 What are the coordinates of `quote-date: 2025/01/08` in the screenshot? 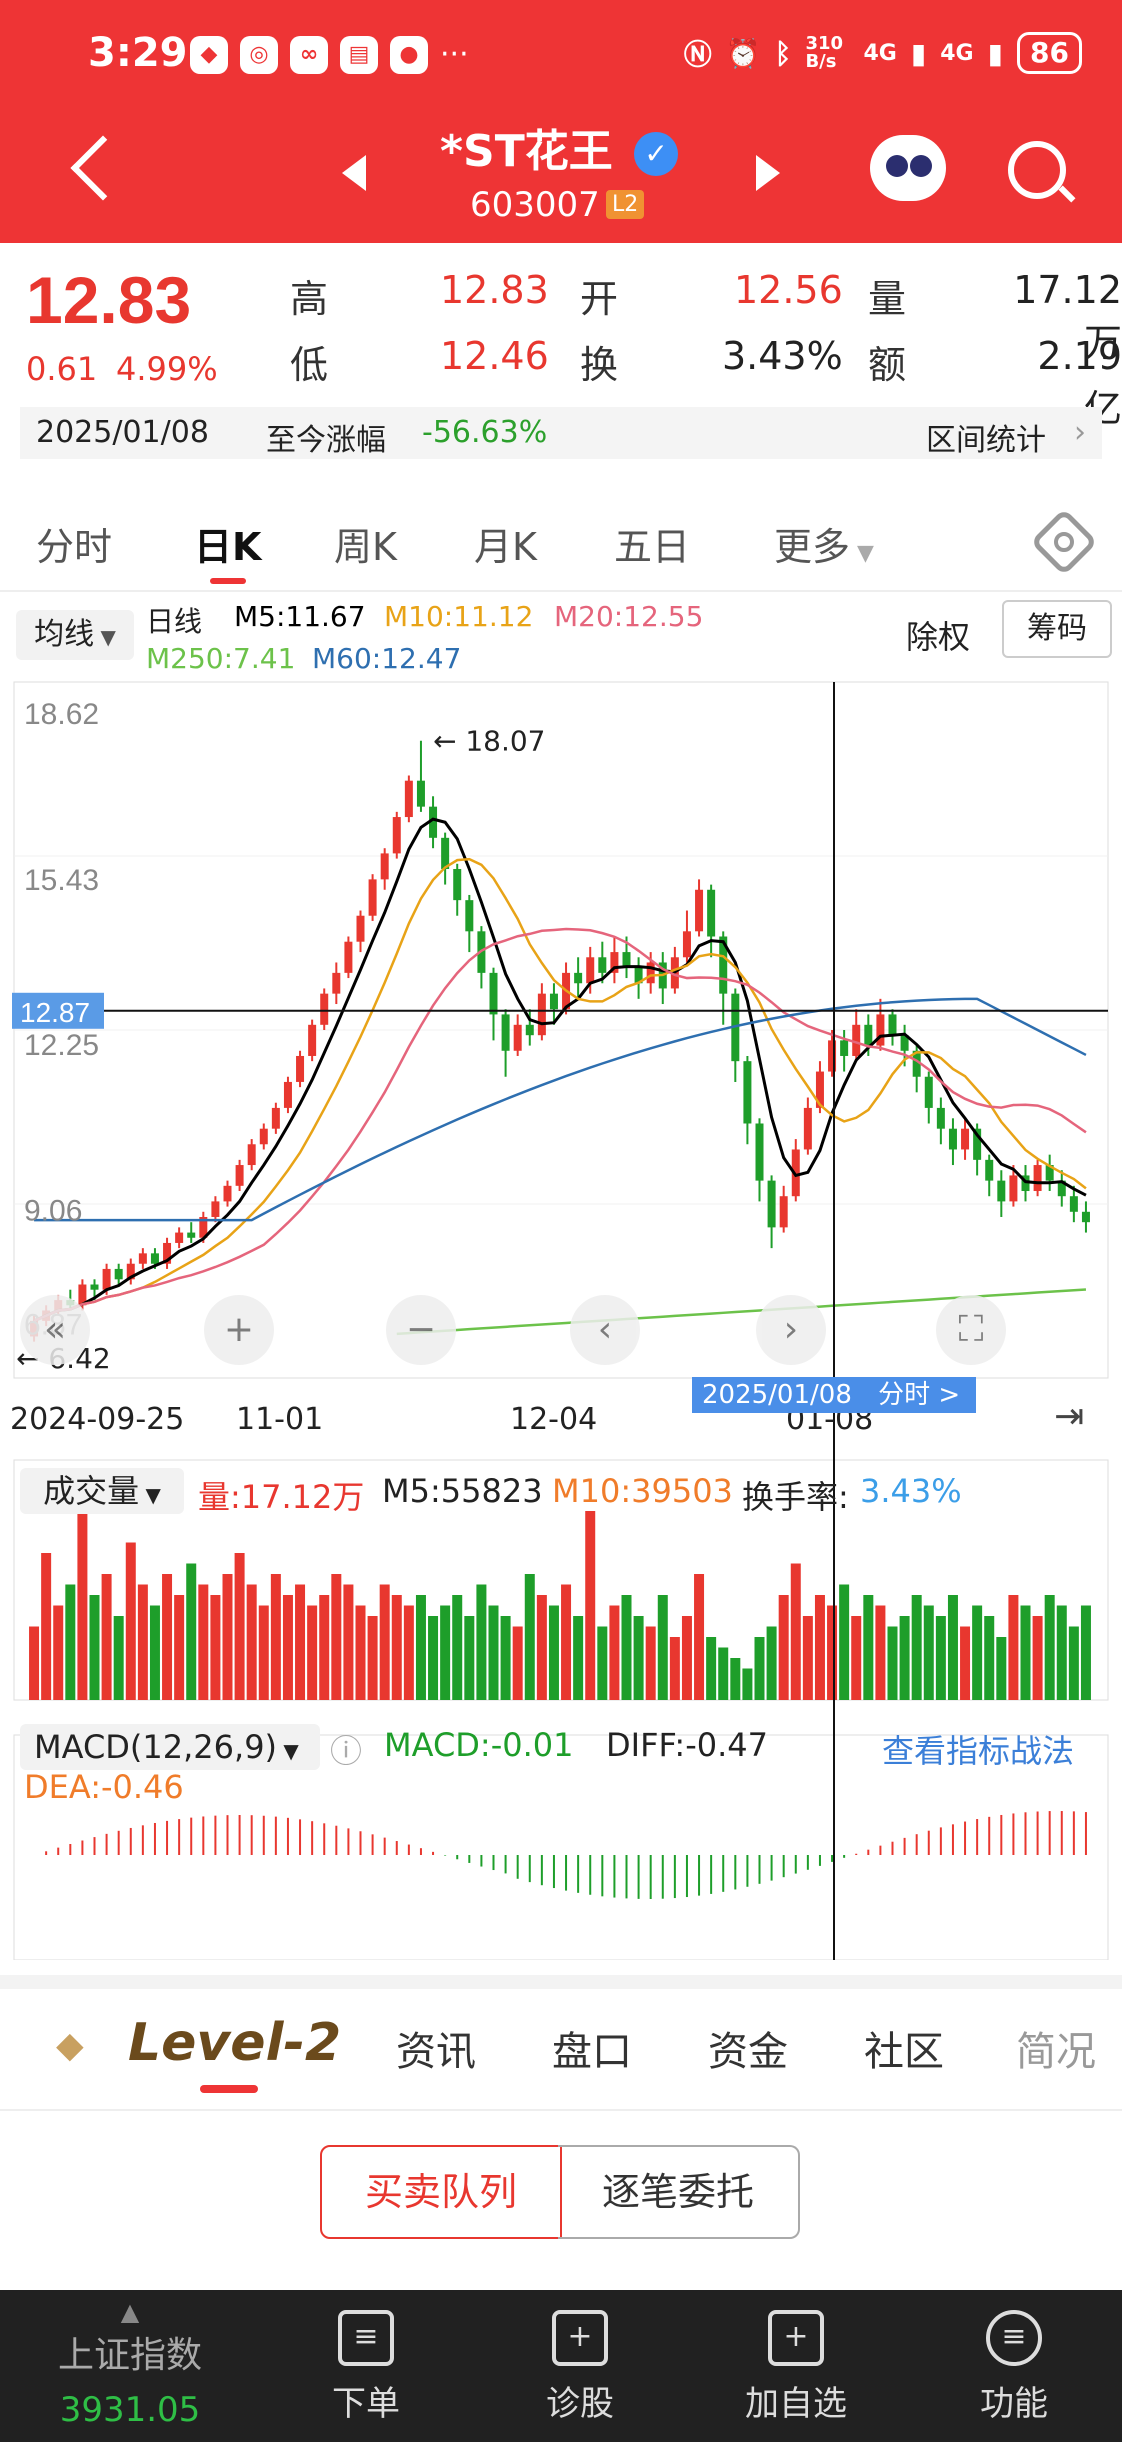 It's located at (122, 432).